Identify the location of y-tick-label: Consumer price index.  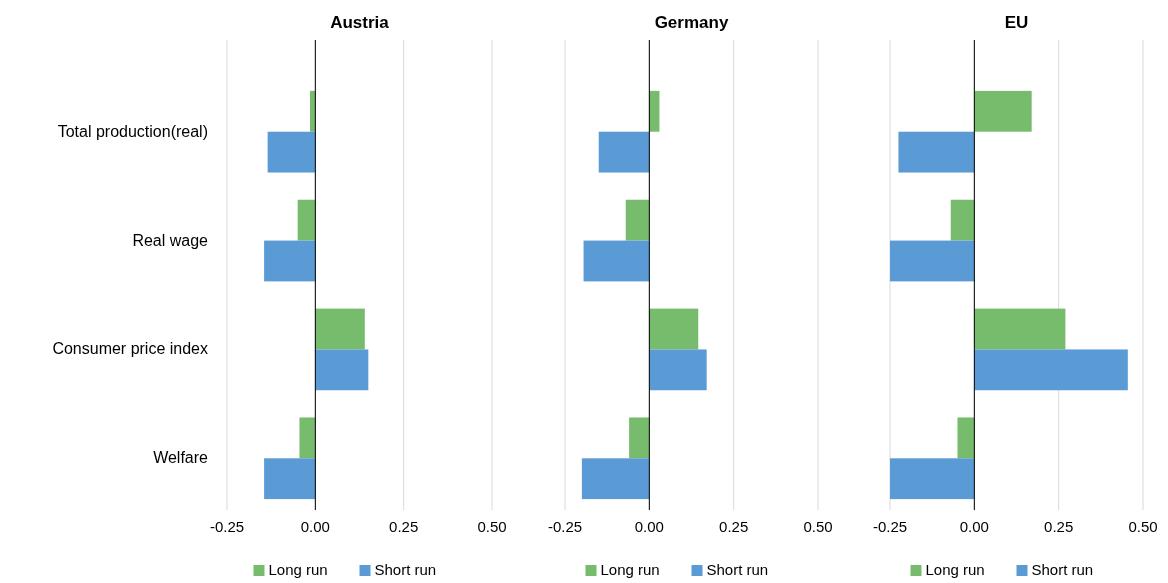
(130, 349).